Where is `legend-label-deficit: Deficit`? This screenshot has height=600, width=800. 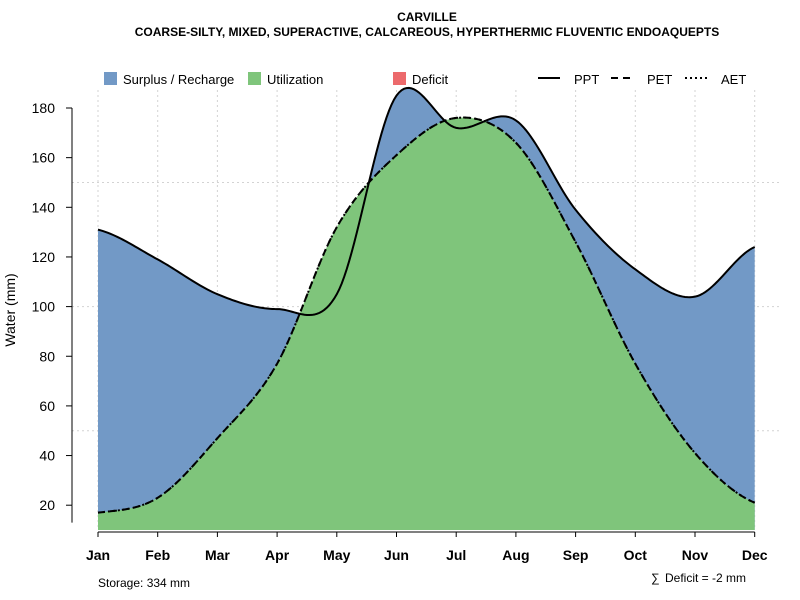
legend-label-deficit: Deficit is located at coordinates (430, 79).